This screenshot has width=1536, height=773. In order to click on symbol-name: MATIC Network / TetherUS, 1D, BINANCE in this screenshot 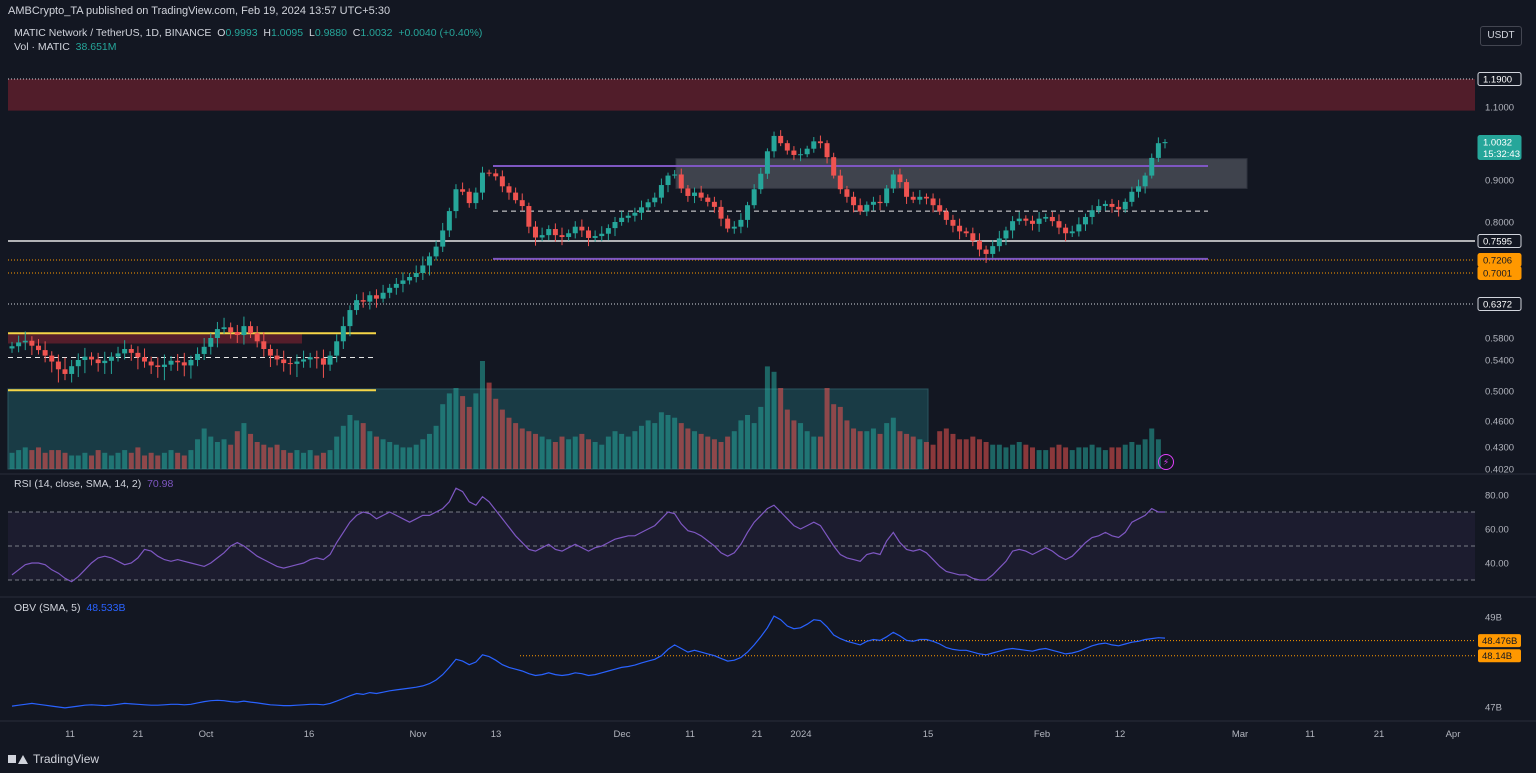, I will do `click(113, 33)`.